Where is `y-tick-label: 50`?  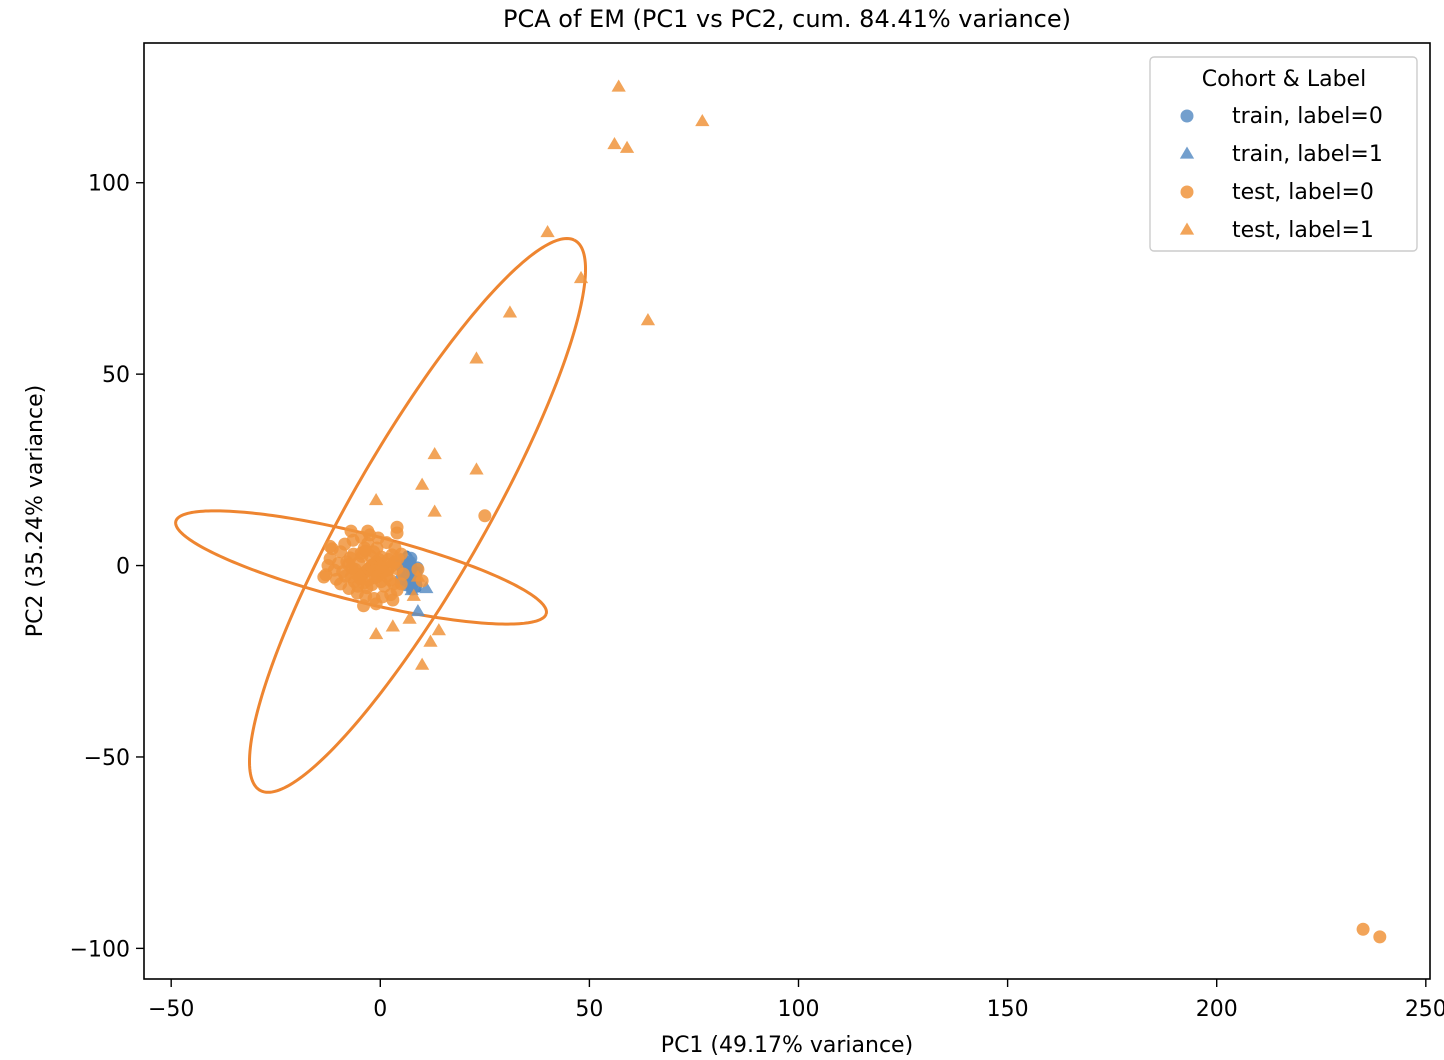
y-tick-label: 50 is located at coordinates (116, 375).